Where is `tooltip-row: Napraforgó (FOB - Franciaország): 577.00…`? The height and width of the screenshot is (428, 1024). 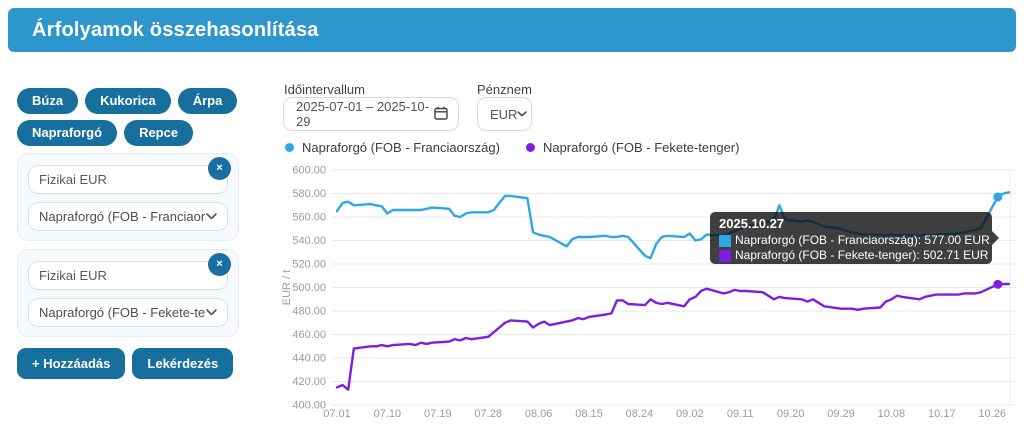 tooltip-row: Napraforgó (FOB - Franciaország): 577.00… is located at coordinates (861, 240).